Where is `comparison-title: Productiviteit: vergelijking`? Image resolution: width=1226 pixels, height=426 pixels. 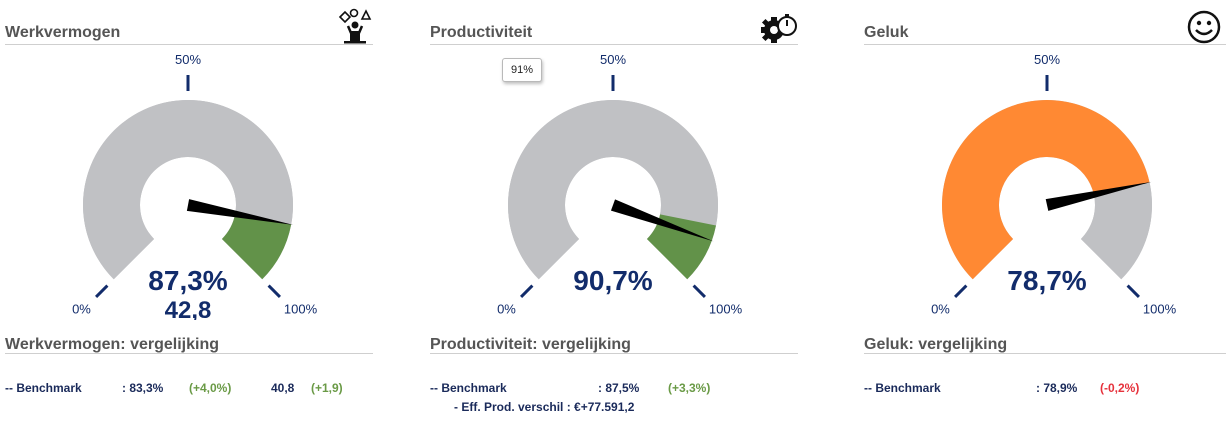
comparison-title: Productiviteit: vergelijking is located at coordinates (530, 344).